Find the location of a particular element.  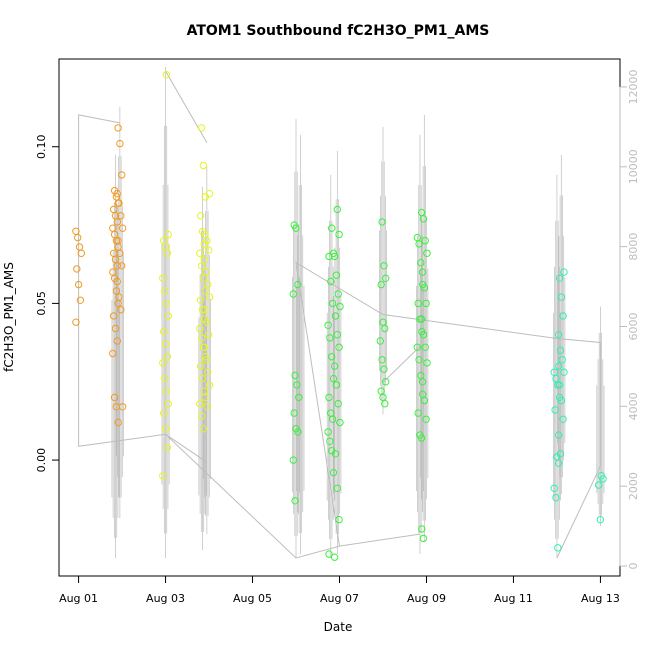

chart-title: ATOM1 Southbound fC2H3O_PM1_AMS is located at coordinates (338, 31).